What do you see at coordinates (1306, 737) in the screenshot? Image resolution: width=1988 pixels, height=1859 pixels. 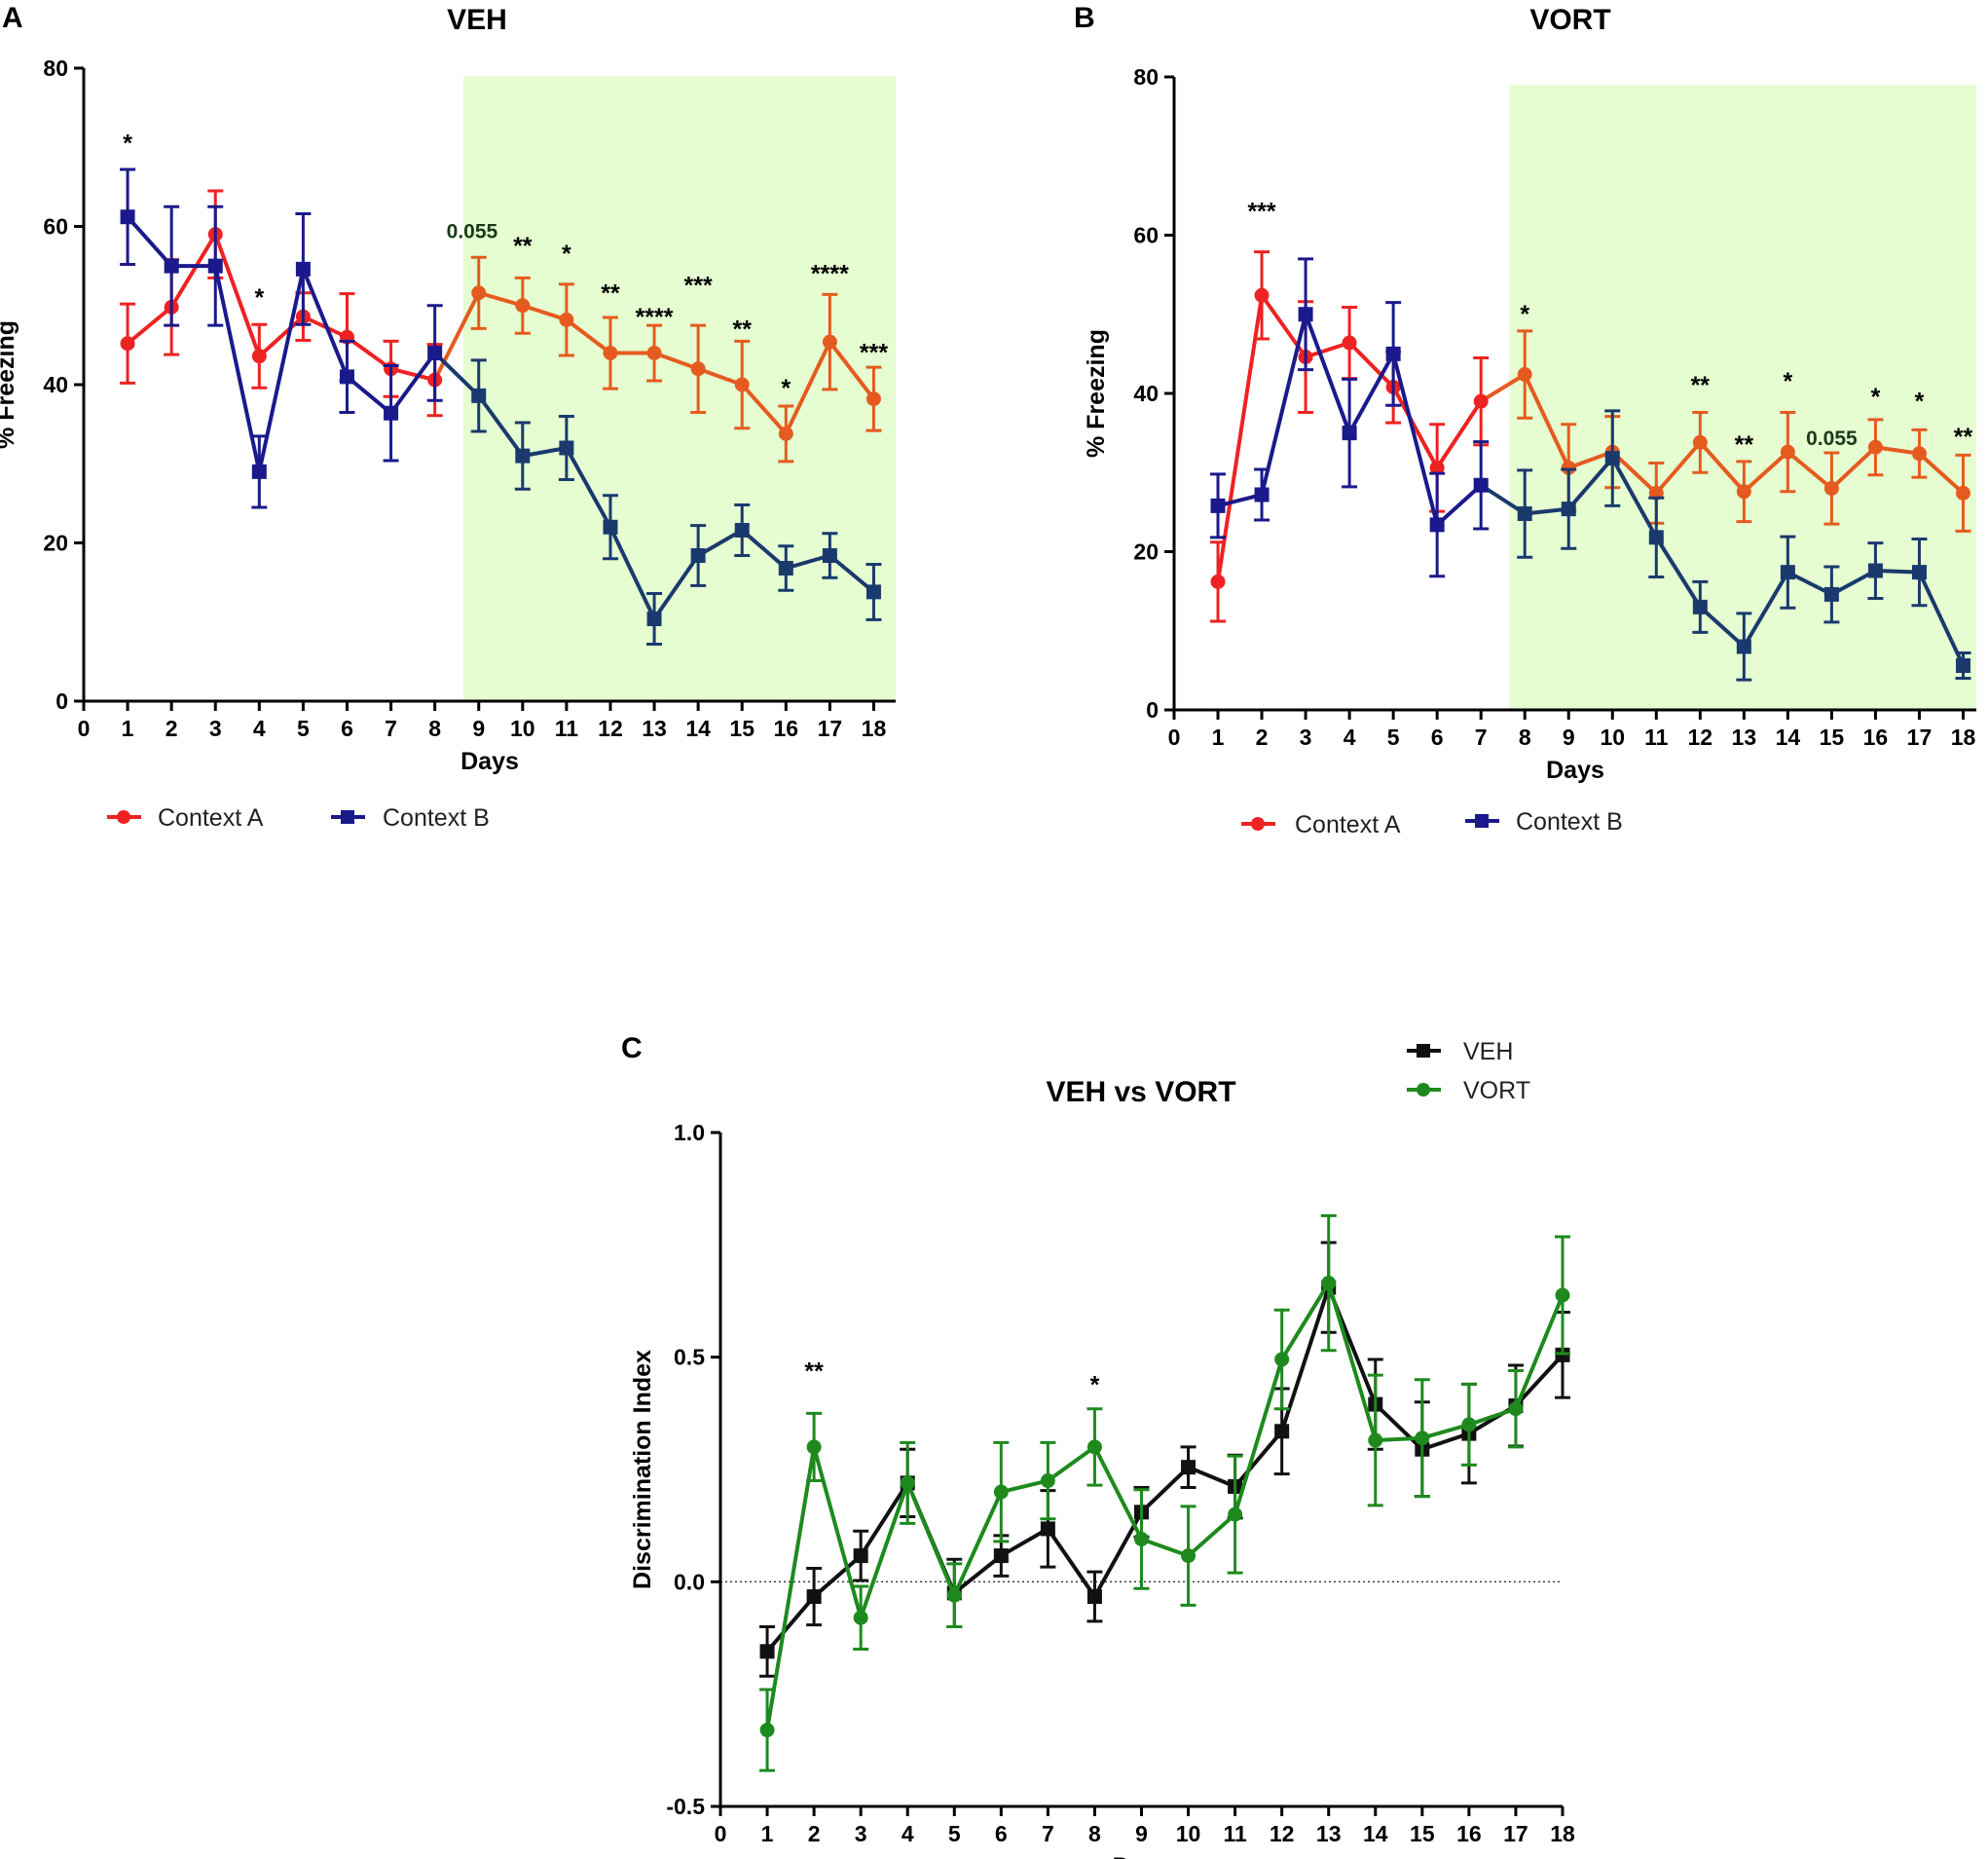 I see `x-tick-label-b: 3` at bounding box center [1306, 737].